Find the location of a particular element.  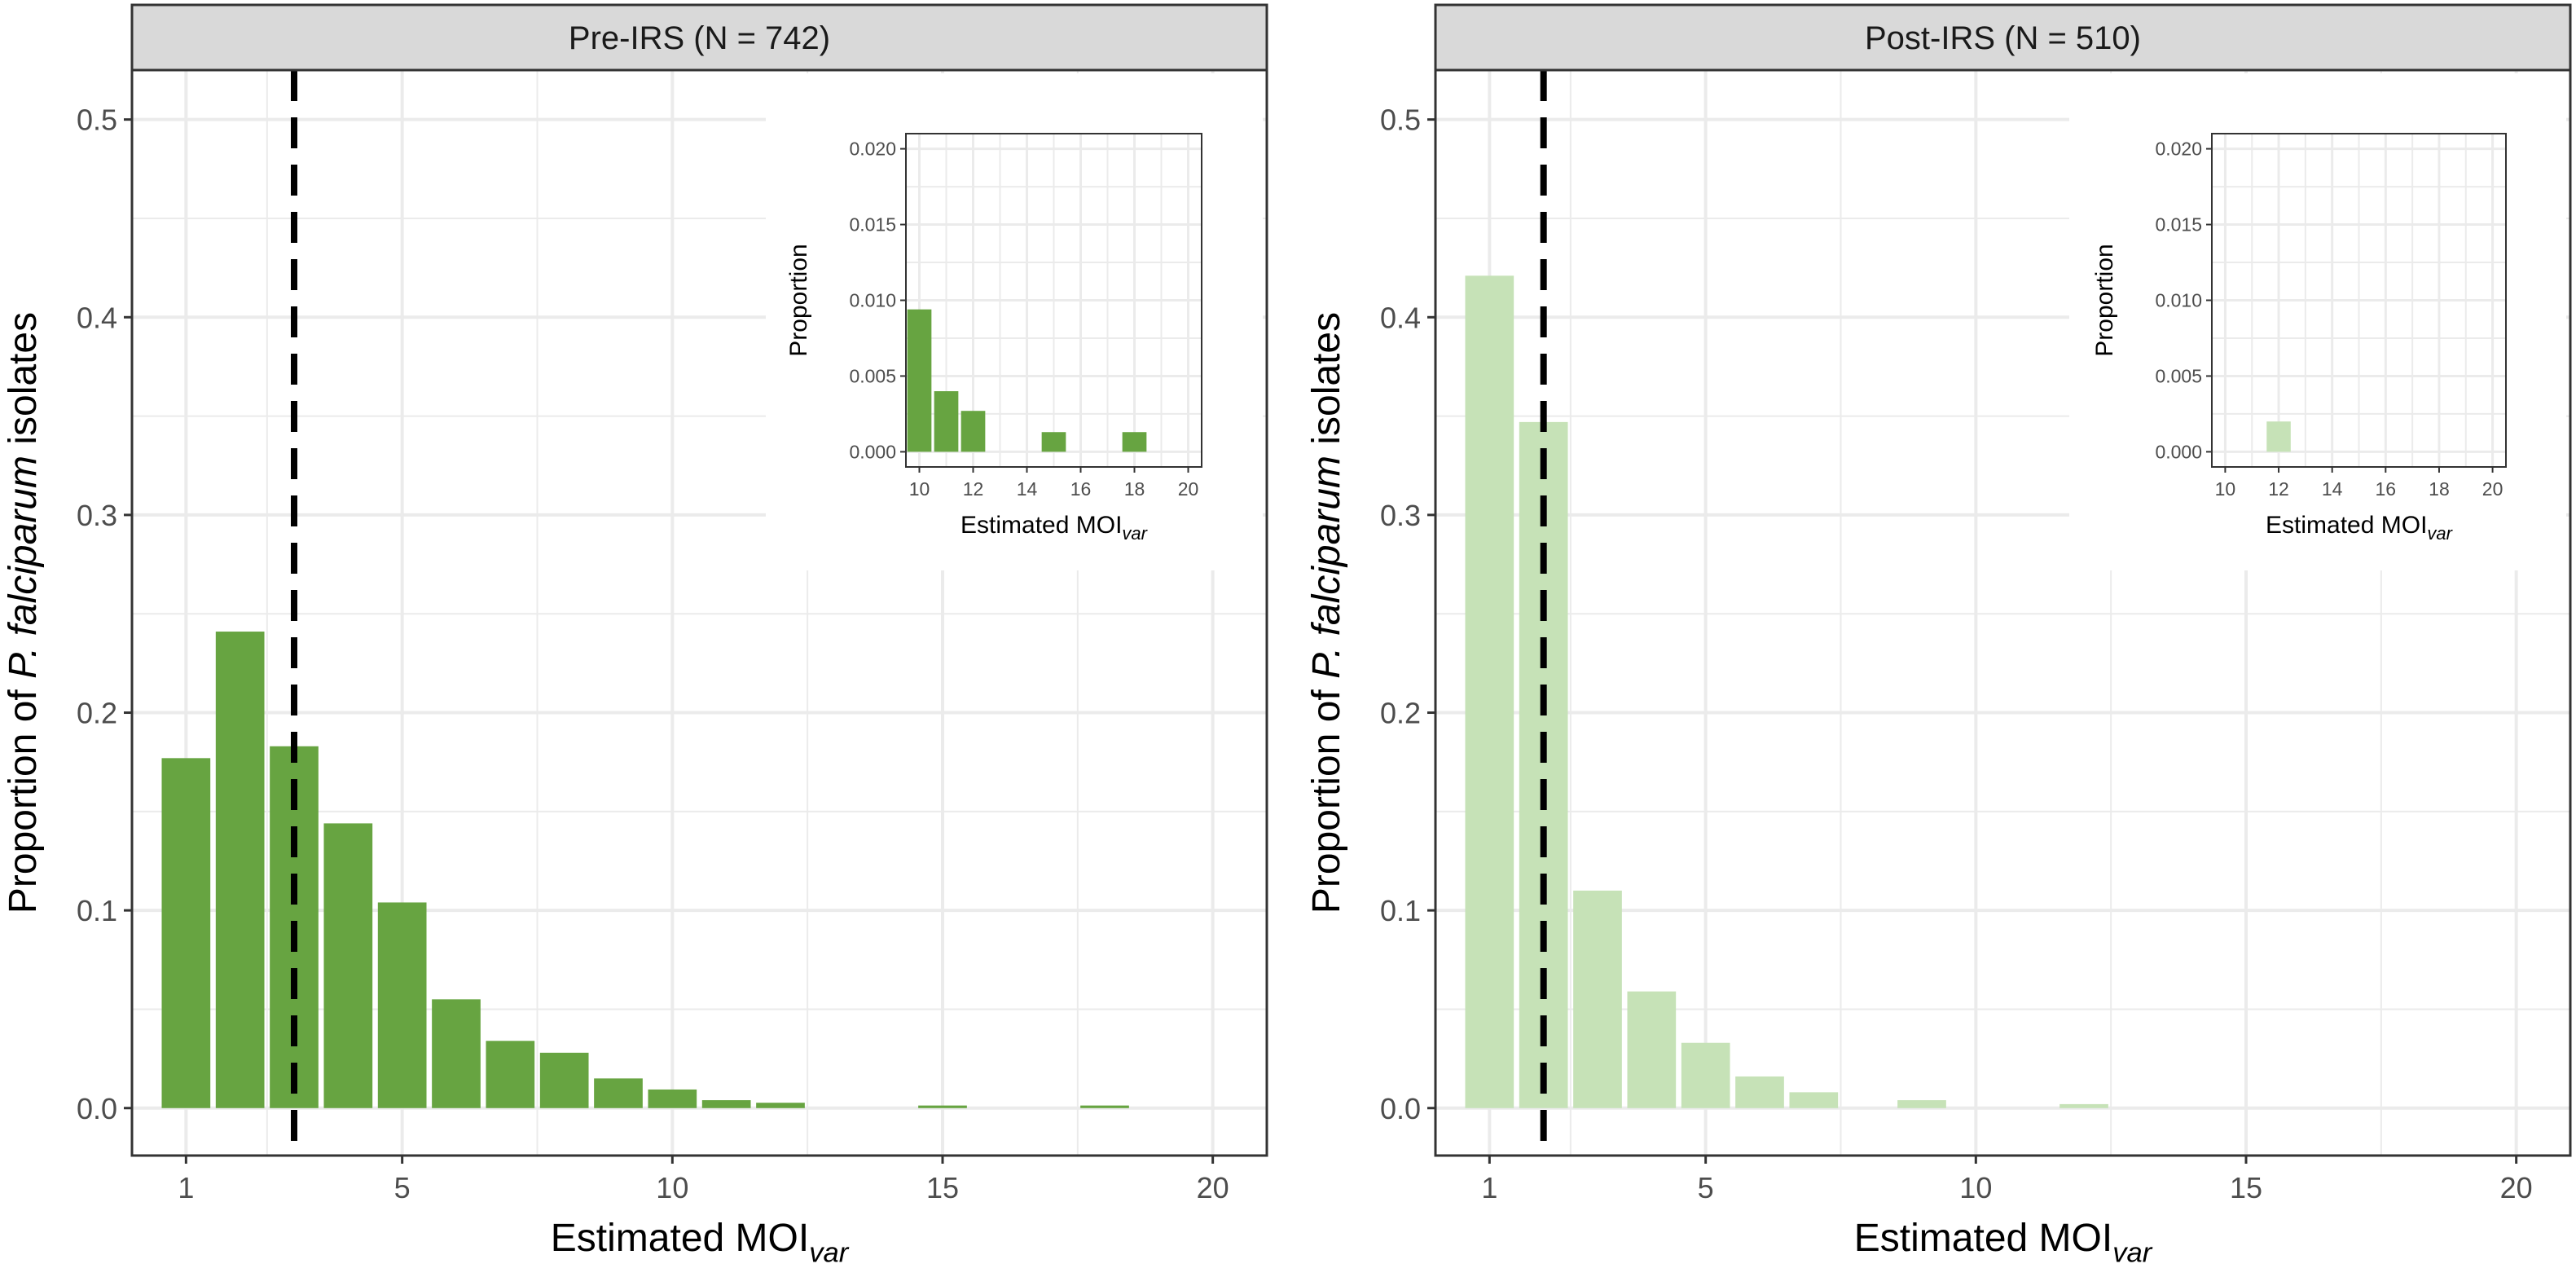

pre-inset-x-axis-title: Estimated MOIvar is located at coordinates (1055, 528).